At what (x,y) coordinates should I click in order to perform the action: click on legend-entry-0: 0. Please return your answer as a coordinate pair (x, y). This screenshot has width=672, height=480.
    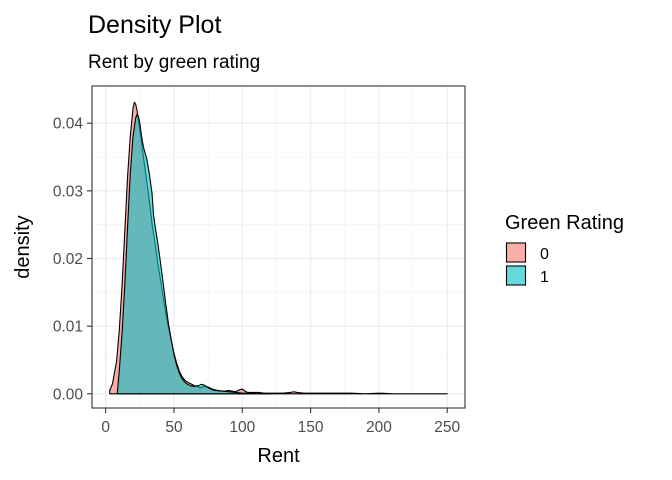
    Looking at the image, I should click on (527, 252).